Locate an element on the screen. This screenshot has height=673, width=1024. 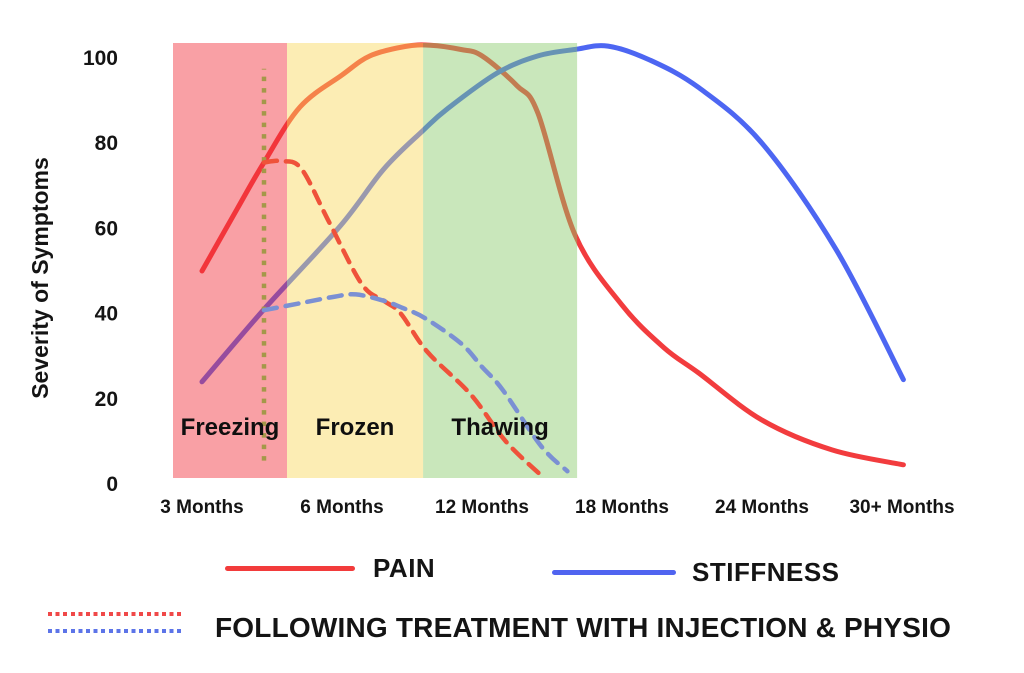
x-tick-24-months: 24 Months is located at coordinates (762, 507).